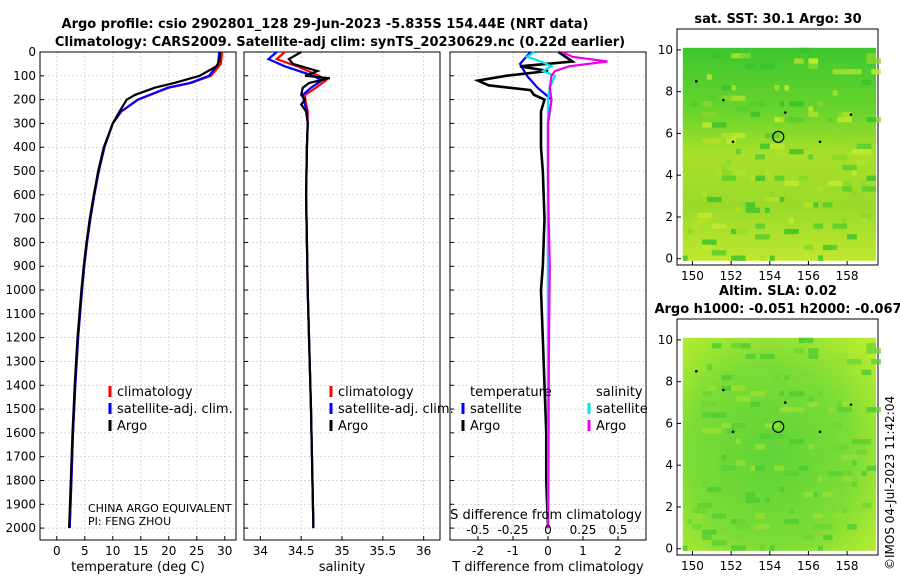 This screenshot has width=900, height=580. What do you see at coordinates (24, 219) in the screenshot?
I see `y-tick-label: 700` at bounding box center [24, 219].